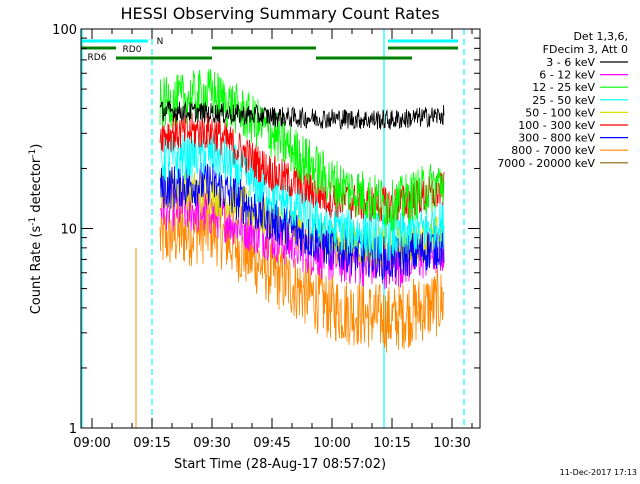 Image resolution: width=640 pixels, height=484 pixels. I want to click on x-tick-label: 09:45, so click(271, 443).